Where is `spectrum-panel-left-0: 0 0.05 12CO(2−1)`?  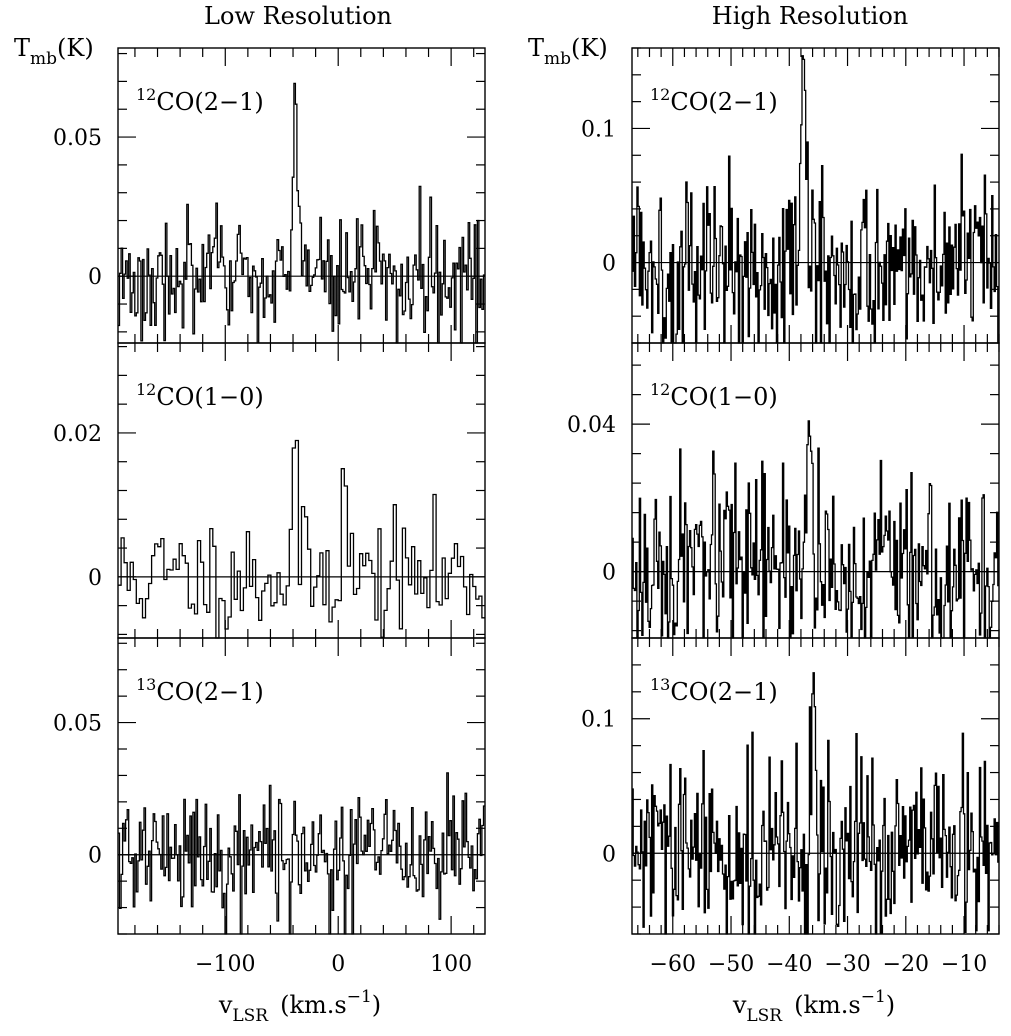 spectrum-panel-left-0: 0 0.05 12CO(2−1) is located at coordinates (269, 195).